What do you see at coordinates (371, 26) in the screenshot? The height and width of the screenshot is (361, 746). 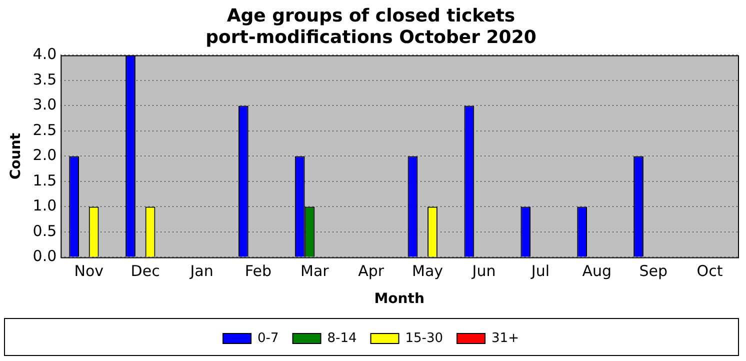 I see `chart-title: Age groups of closed tickets port-modifications October 2020` at bounding box center [371, 26].